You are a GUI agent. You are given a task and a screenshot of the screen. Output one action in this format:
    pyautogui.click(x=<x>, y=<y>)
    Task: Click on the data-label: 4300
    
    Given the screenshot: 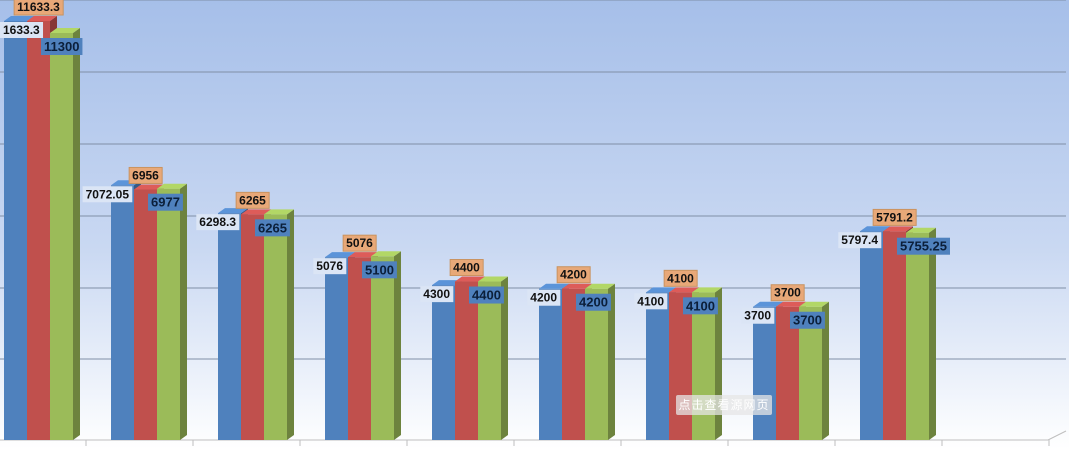 What is the action you would take?
    pyautogui.click(x=437, y=294)
    